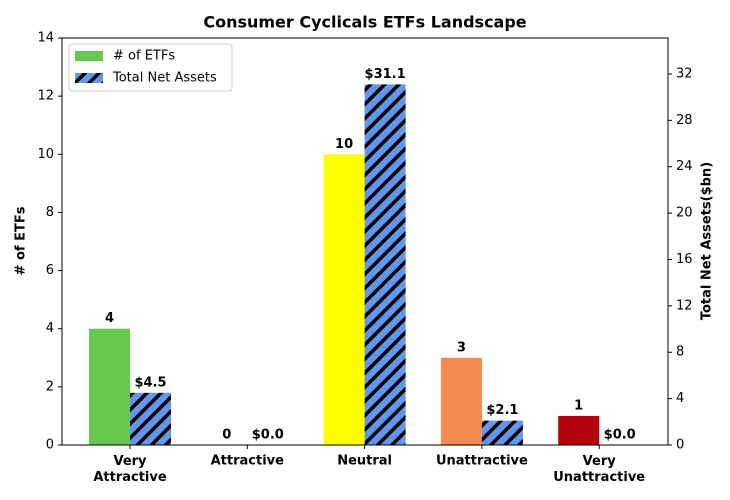  I want to click on legend-label: Total Net Assets, so click(164, 78).